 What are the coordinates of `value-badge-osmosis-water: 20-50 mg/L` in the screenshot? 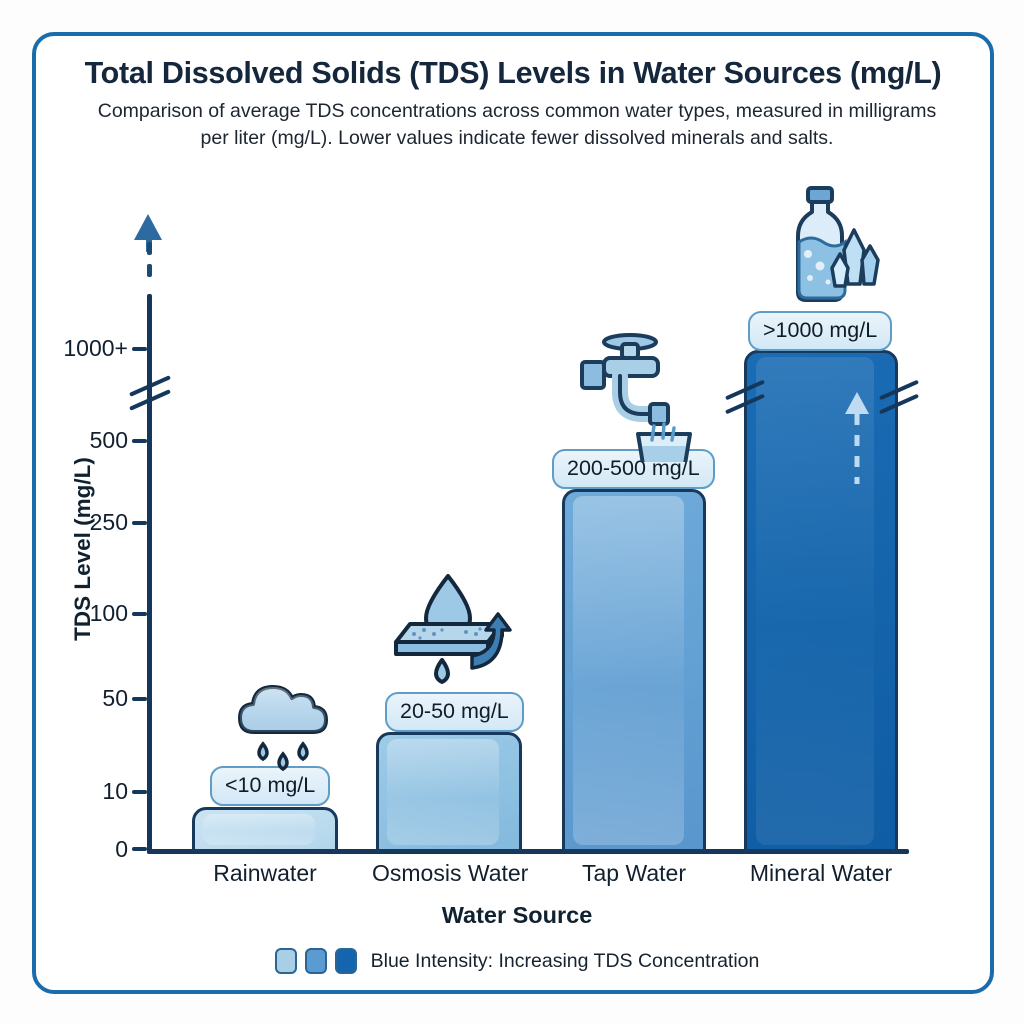 It's located at (454, 712).